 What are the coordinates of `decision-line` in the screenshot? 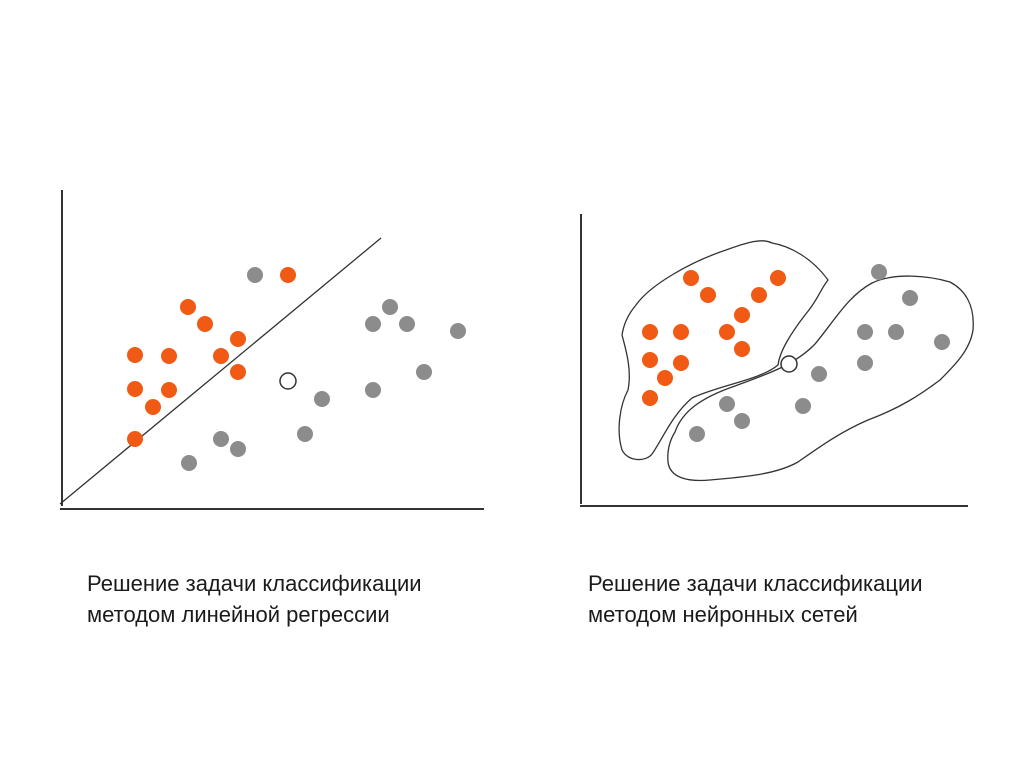 It's located at (220, 371).